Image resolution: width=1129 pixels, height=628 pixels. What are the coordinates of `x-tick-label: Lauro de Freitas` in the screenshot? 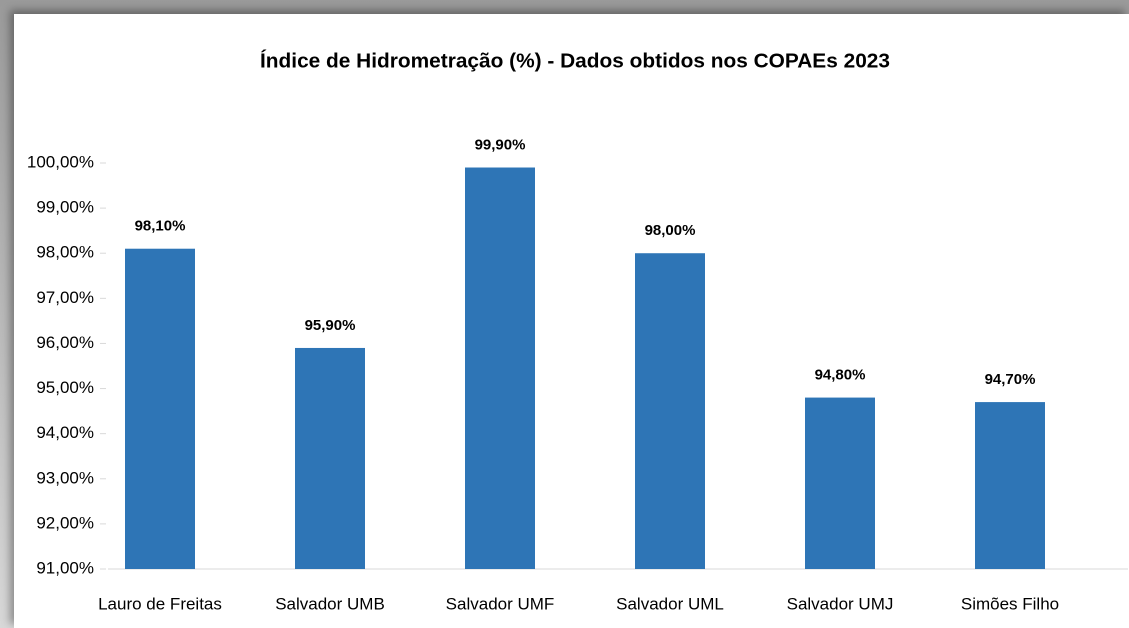 It's located at (160, 603).